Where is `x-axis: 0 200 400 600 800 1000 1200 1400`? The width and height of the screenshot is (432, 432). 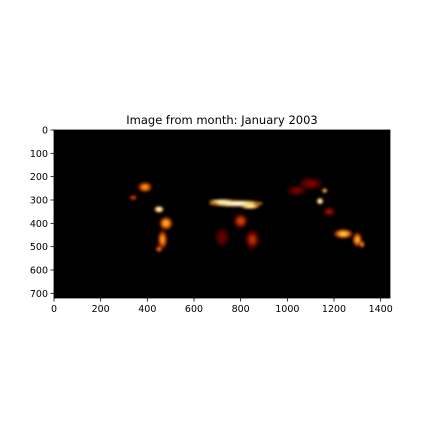
x-axis: 0 200 400 600 800 1000 1200 1400 is located at coordinates (222, 306).